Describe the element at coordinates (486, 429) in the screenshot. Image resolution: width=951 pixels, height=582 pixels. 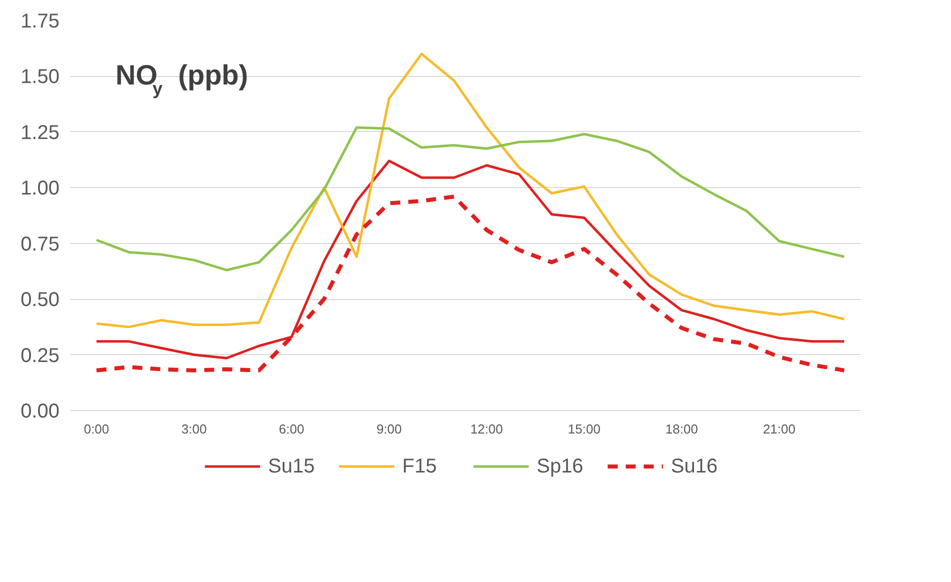
I see `x-tick-label: 12:00` at that location.